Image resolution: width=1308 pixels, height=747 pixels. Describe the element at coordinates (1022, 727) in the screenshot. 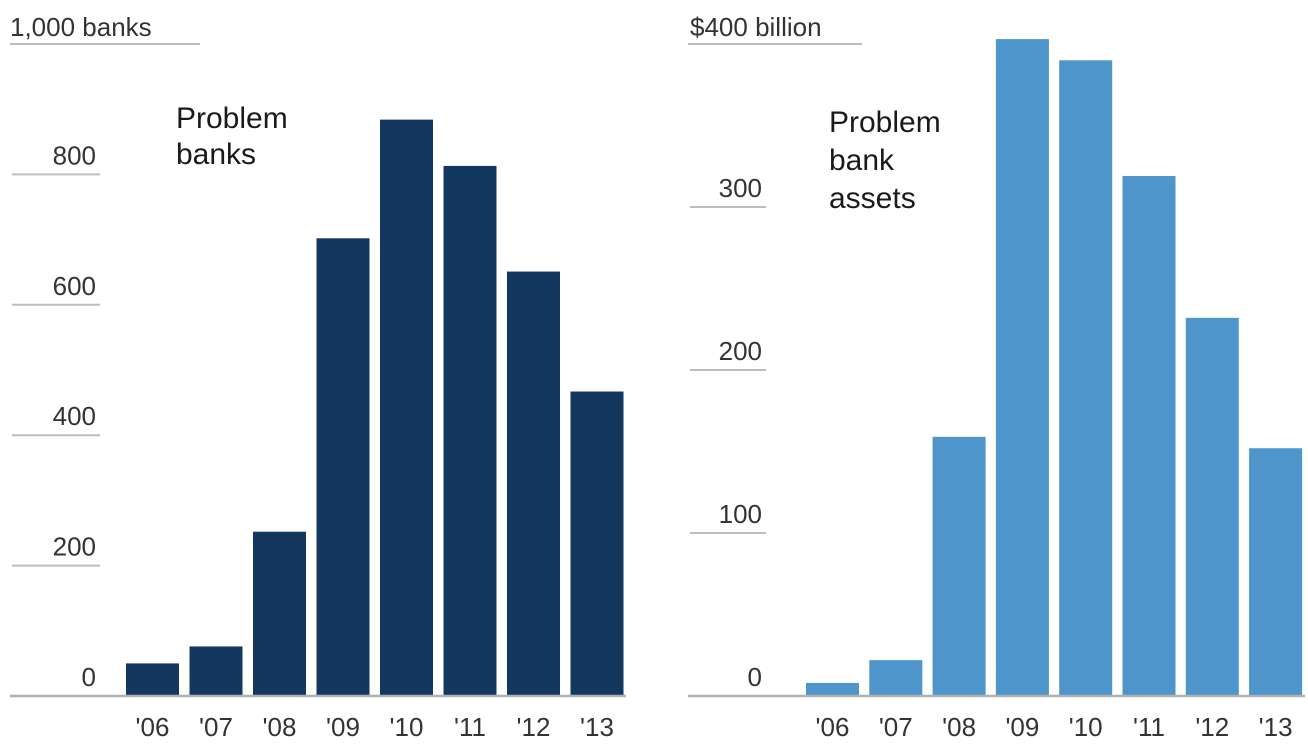

I see `assets-x-tick-label: '09` at that location.